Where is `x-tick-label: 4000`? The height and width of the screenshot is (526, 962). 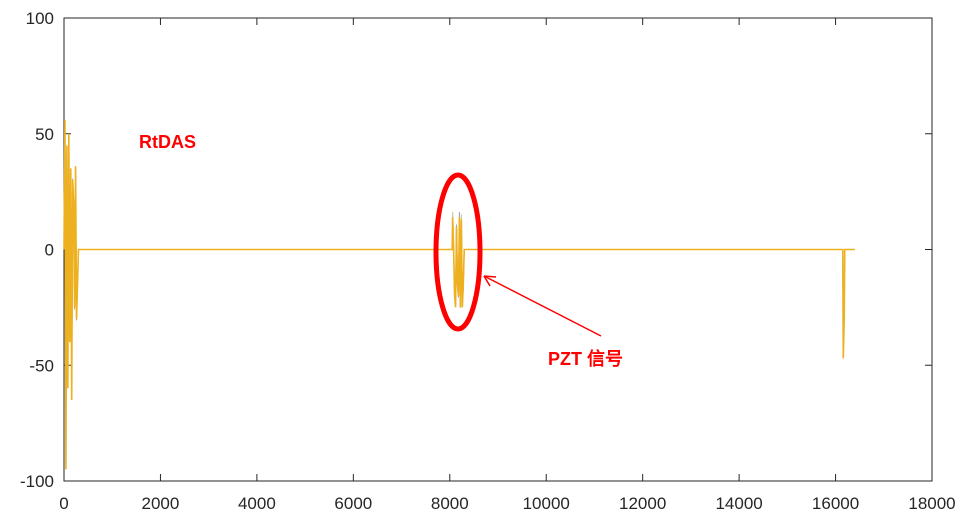 x-tick-label: 4000 is located at coordinates (257, 503).